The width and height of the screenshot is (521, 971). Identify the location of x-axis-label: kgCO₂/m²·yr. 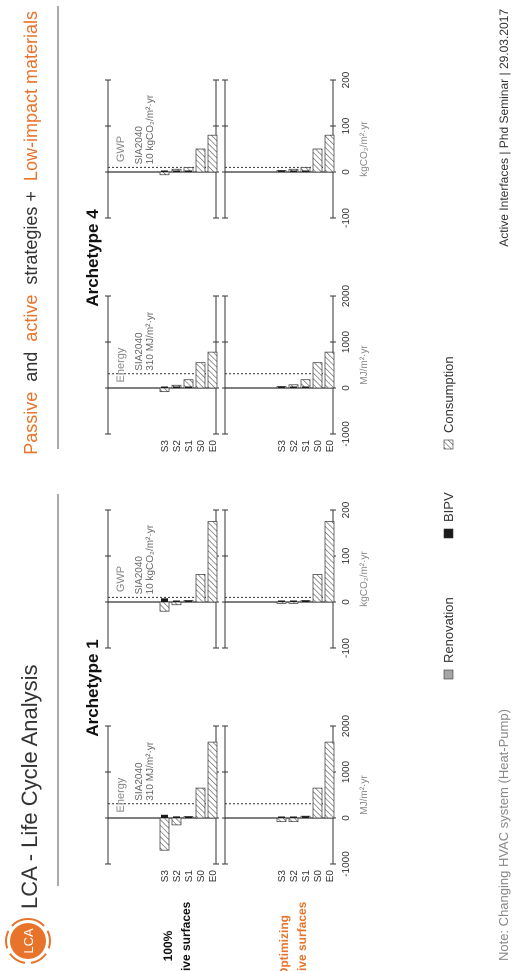
(364, 579).